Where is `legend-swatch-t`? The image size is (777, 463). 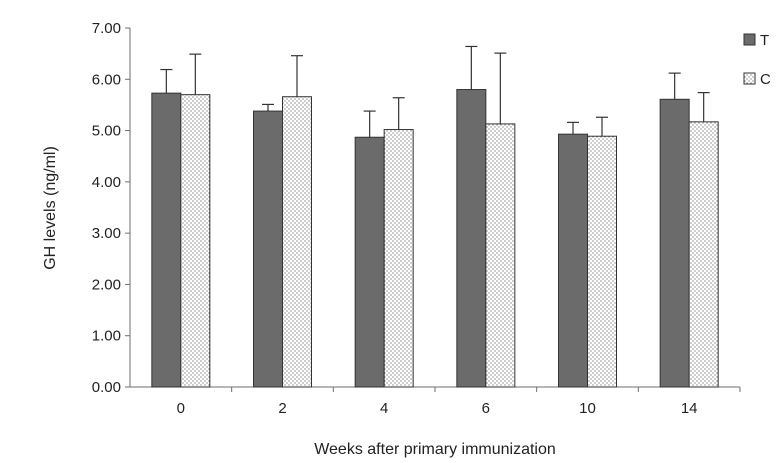
legend-swatch-t is located at coordinates (749, 39).